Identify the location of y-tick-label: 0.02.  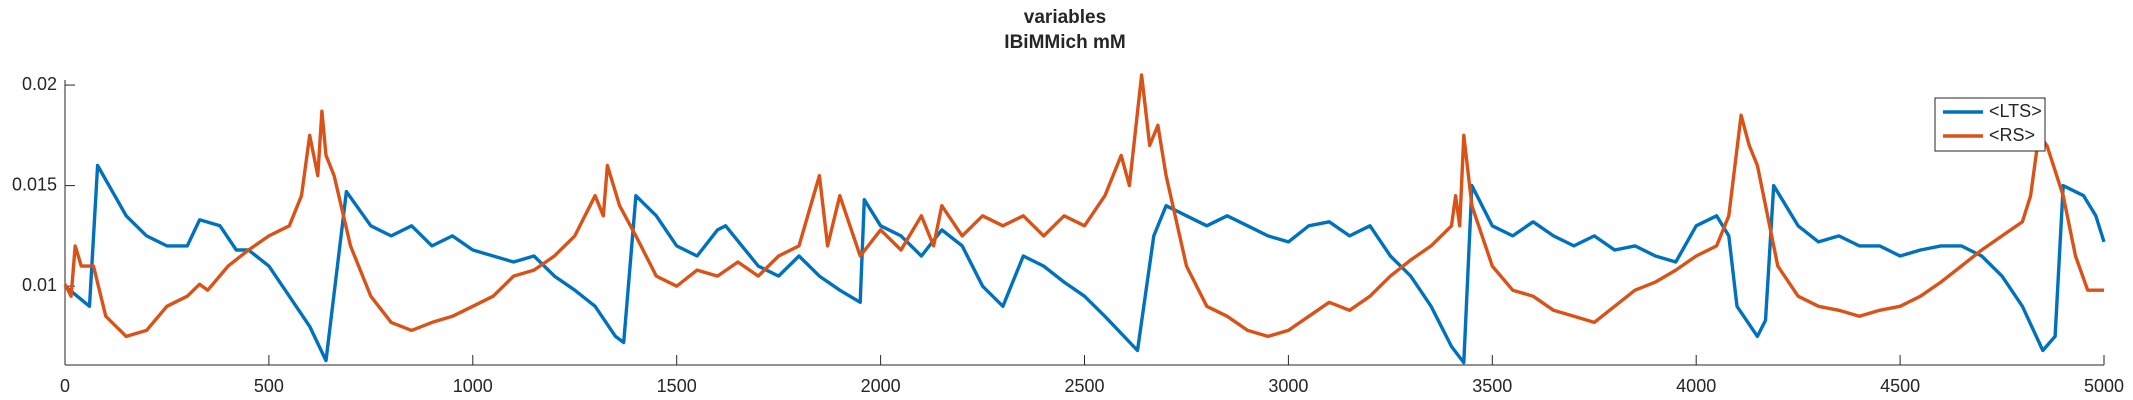
(39, 84).